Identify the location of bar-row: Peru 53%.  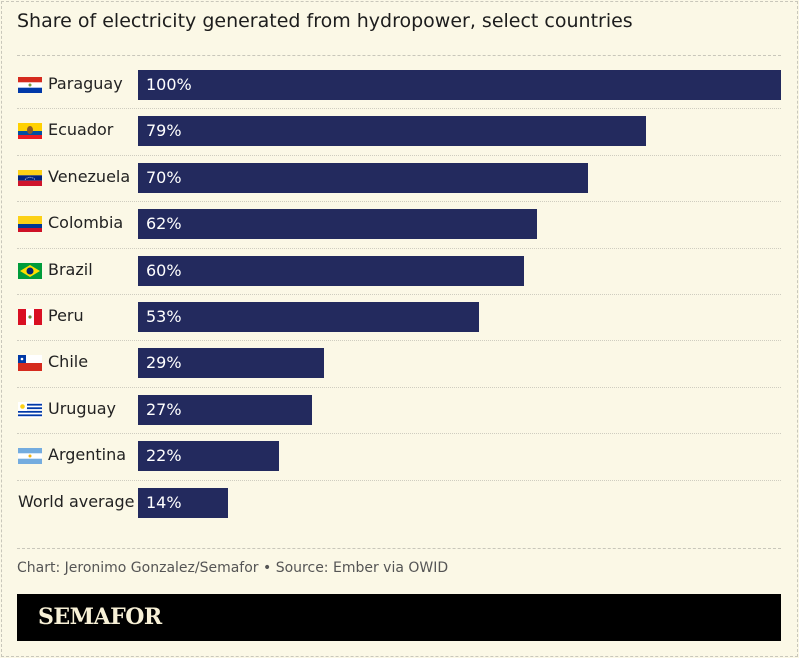
(399, 317).